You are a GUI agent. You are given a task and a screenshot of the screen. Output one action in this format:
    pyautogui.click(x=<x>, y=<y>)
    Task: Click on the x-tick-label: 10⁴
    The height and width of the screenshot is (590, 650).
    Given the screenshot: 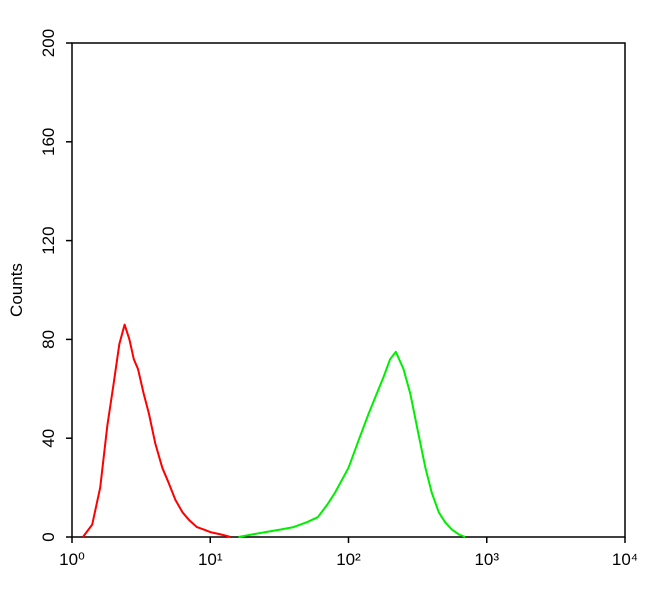 What is the action you would take?
    pyautogui.click(x=625, y=559)
    